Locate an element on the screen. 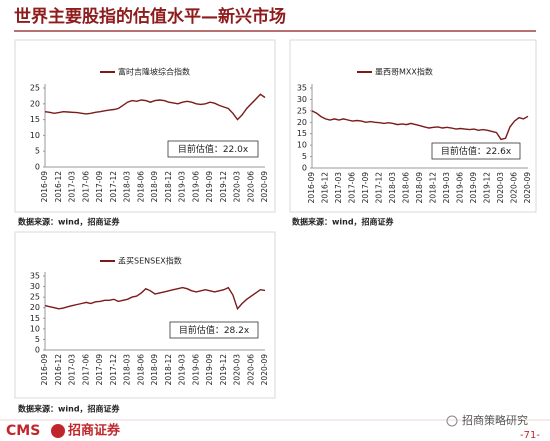  legend-label: 墨西哥MXX指数 is located at coordinates (404, 72).